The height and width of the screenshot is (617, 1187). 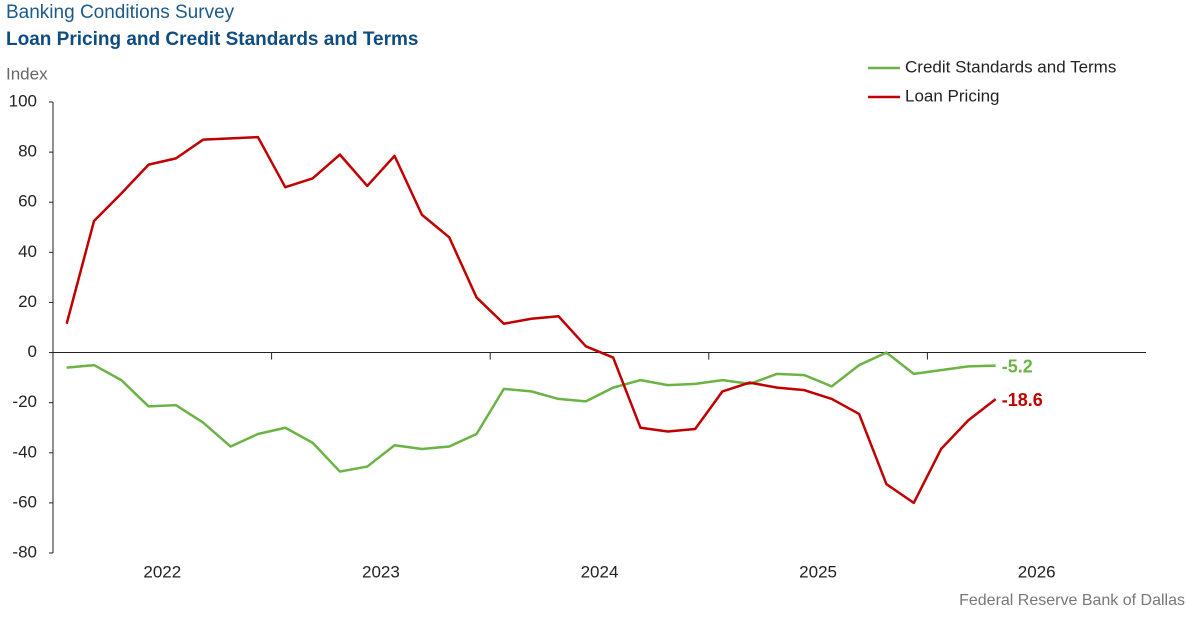 I want to click on y-tick-label: 40, so click(x=27, y=251).